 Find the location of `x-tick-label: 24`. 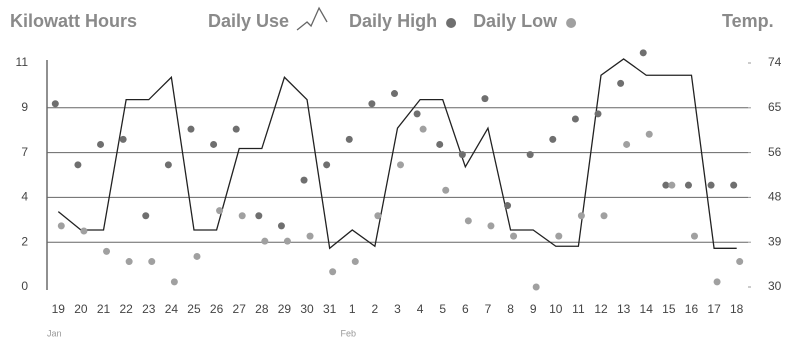

x-tick-label: 24 is located at coordinates (172, 309).